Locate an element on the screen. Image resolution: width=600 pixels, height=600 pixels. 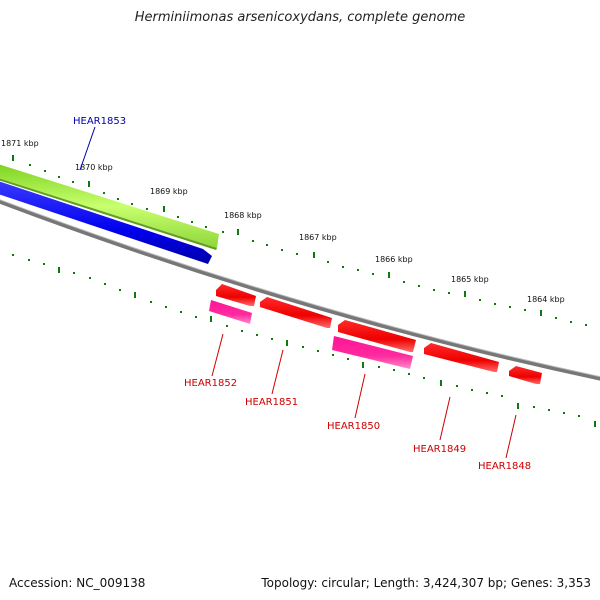
gene-HEAR1853-cds-feature is located at coordinates (109, 207).